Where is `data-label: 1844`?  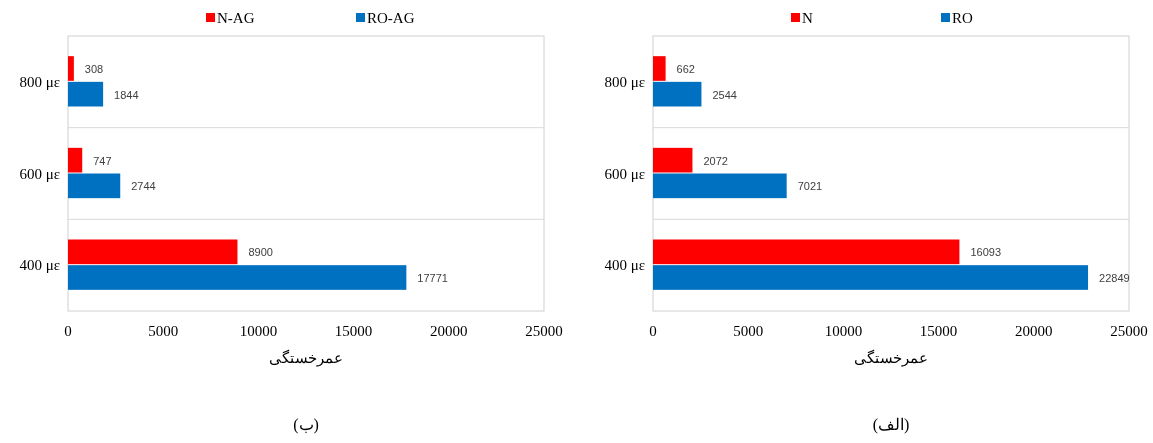
data-label: 1844 is located at coordinates (126, 94).